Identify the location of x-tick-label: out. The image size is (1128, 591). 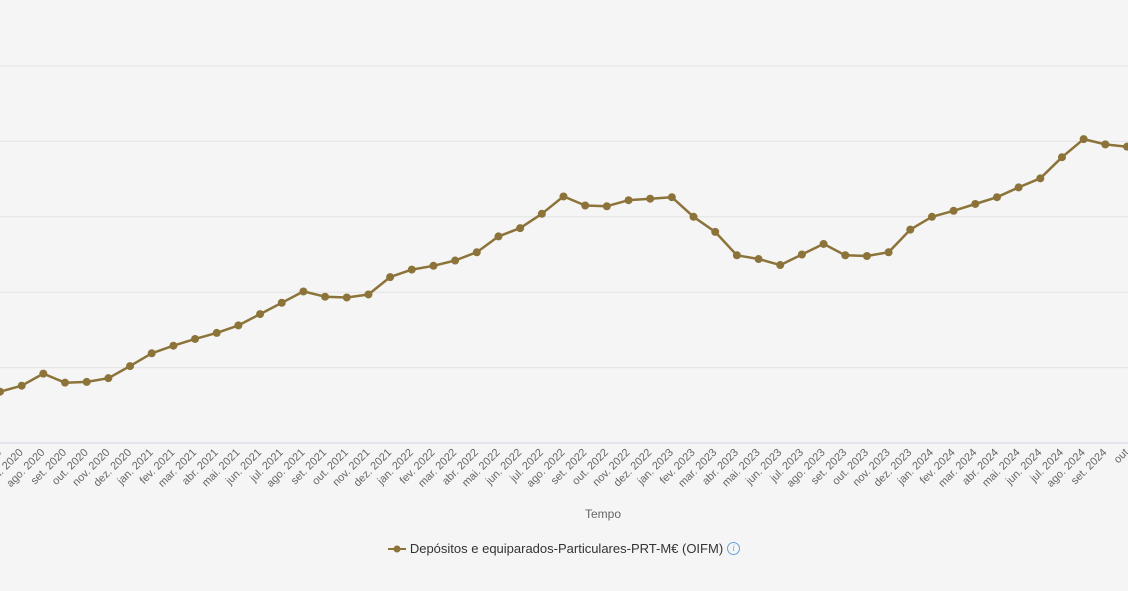
(1120, 456).